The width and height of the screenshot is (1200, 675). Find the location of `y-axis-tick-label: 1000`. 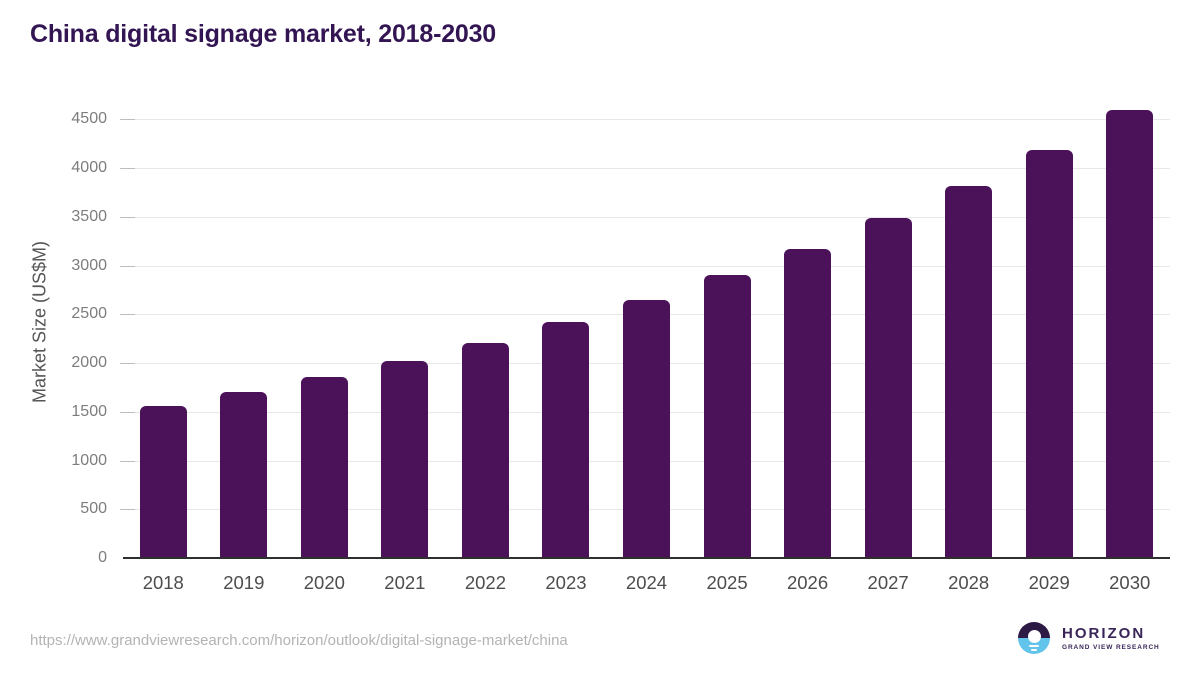

y-axis-tick-label: 1000 is located at coordinates (89, 460).